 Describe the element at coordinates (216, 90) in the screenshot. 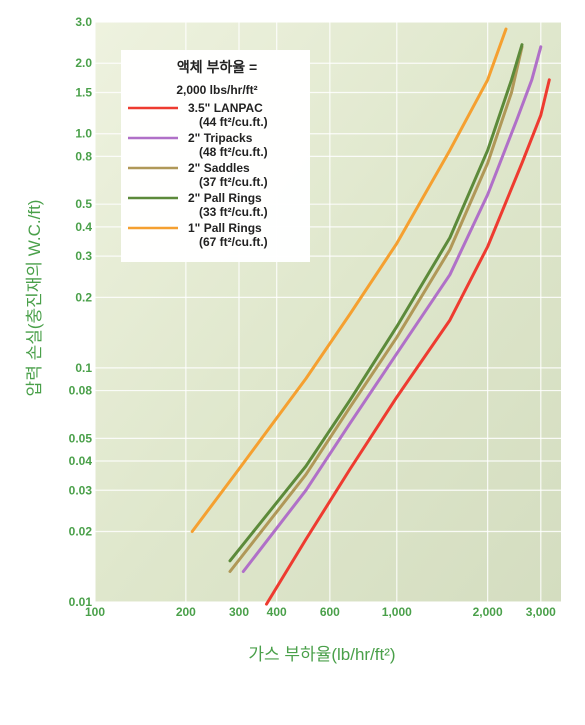

I see `legend-title-line2: 2,000 lbs/hr/ft²` at that location.